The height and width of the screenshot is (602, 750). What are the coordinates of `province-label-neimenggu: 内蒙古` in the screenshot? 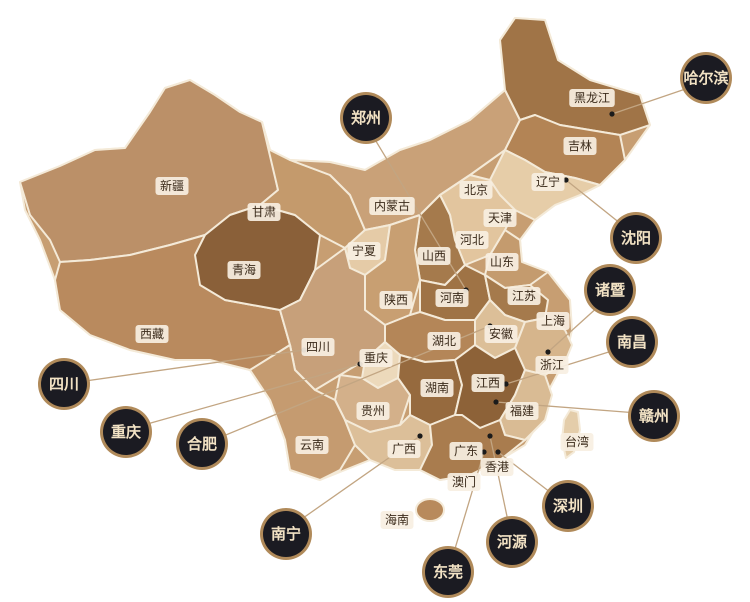 It's located at (392, 205).